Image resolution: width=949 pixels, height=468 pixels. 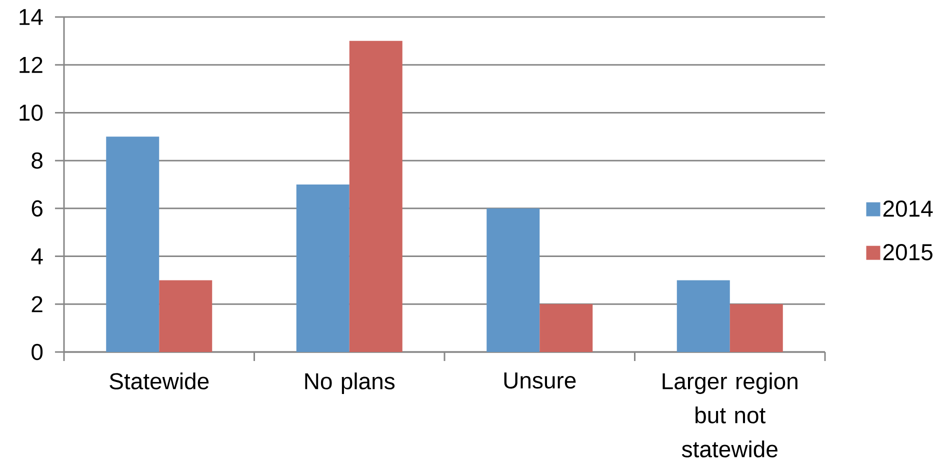 I want to click on legend-label: 2015, so click(x=907, y=252).